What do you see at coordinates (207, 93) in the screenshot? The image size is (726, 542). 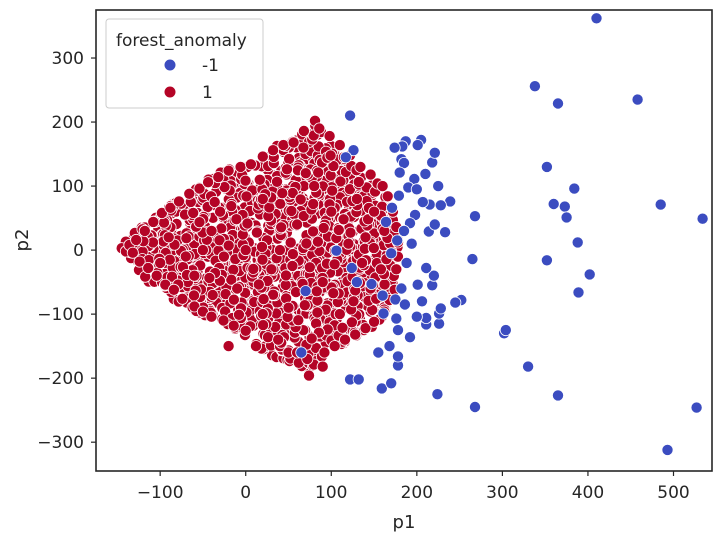 I see `legend-label-1: 1` at bounding box center [207, 93].